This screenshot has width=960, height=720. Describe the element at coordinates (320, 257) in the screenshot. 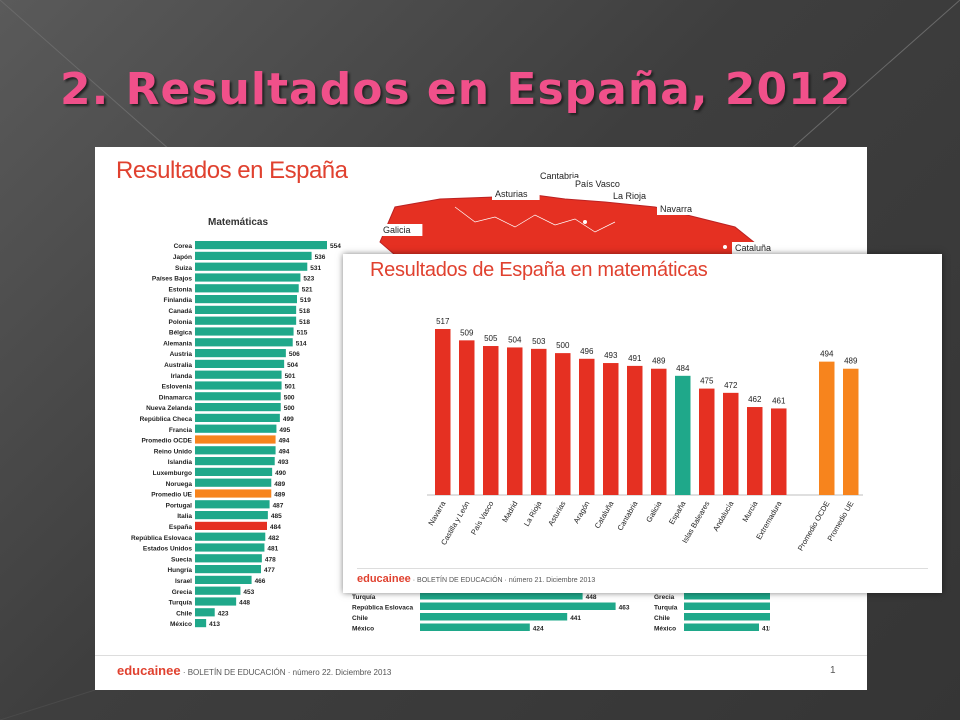

I see `bar-value-label: 536` at that location.